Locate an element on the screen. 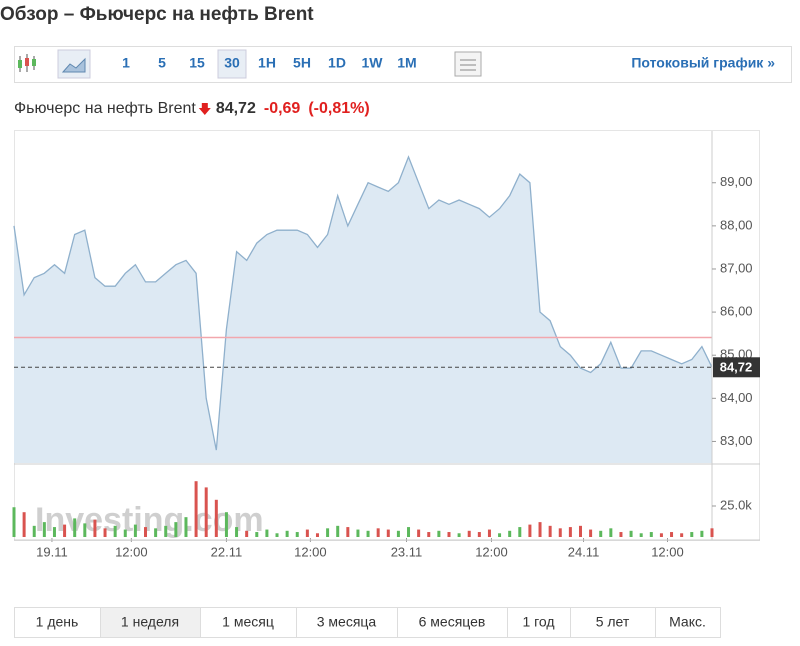 This screenshot has width=800, height=646. range-label: 1 неделя is located at coordinates (150, 622).